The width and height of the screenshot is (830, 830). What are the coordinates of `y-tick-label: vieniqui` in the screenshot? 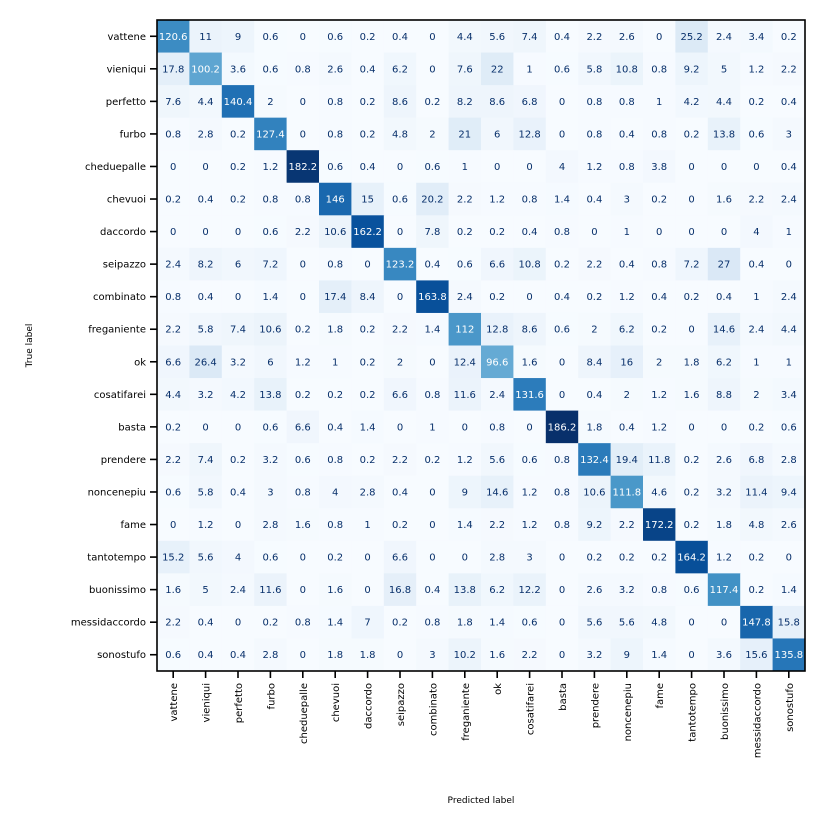 It's located at (126, 69).